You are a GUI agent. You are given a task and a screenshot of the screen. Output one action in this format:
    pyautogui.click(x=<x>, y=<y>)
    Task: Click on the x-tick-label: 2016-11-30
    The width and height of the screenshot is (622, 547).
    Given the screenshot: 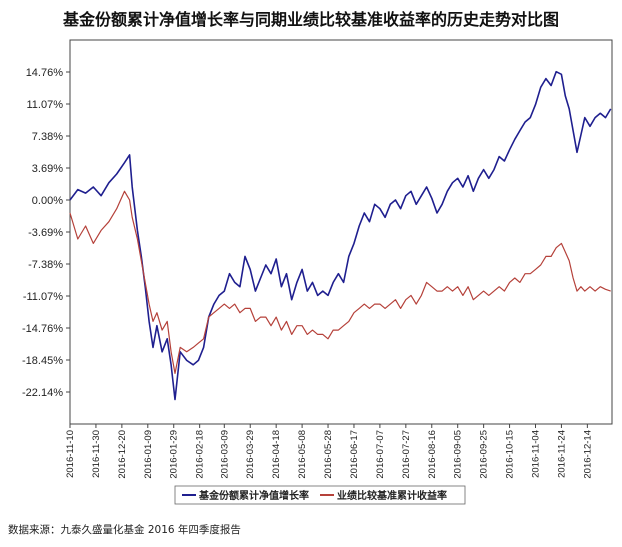 What is the action you would take?
    pyautogui.click(x=96, y=454)
    